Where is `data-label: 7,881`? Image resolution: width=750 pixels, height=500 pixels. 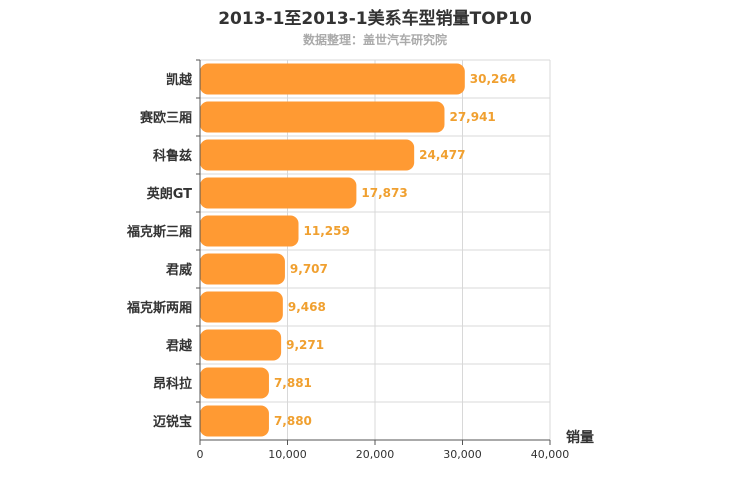
data-label: 7,881 is located at coordinates (293, 383).